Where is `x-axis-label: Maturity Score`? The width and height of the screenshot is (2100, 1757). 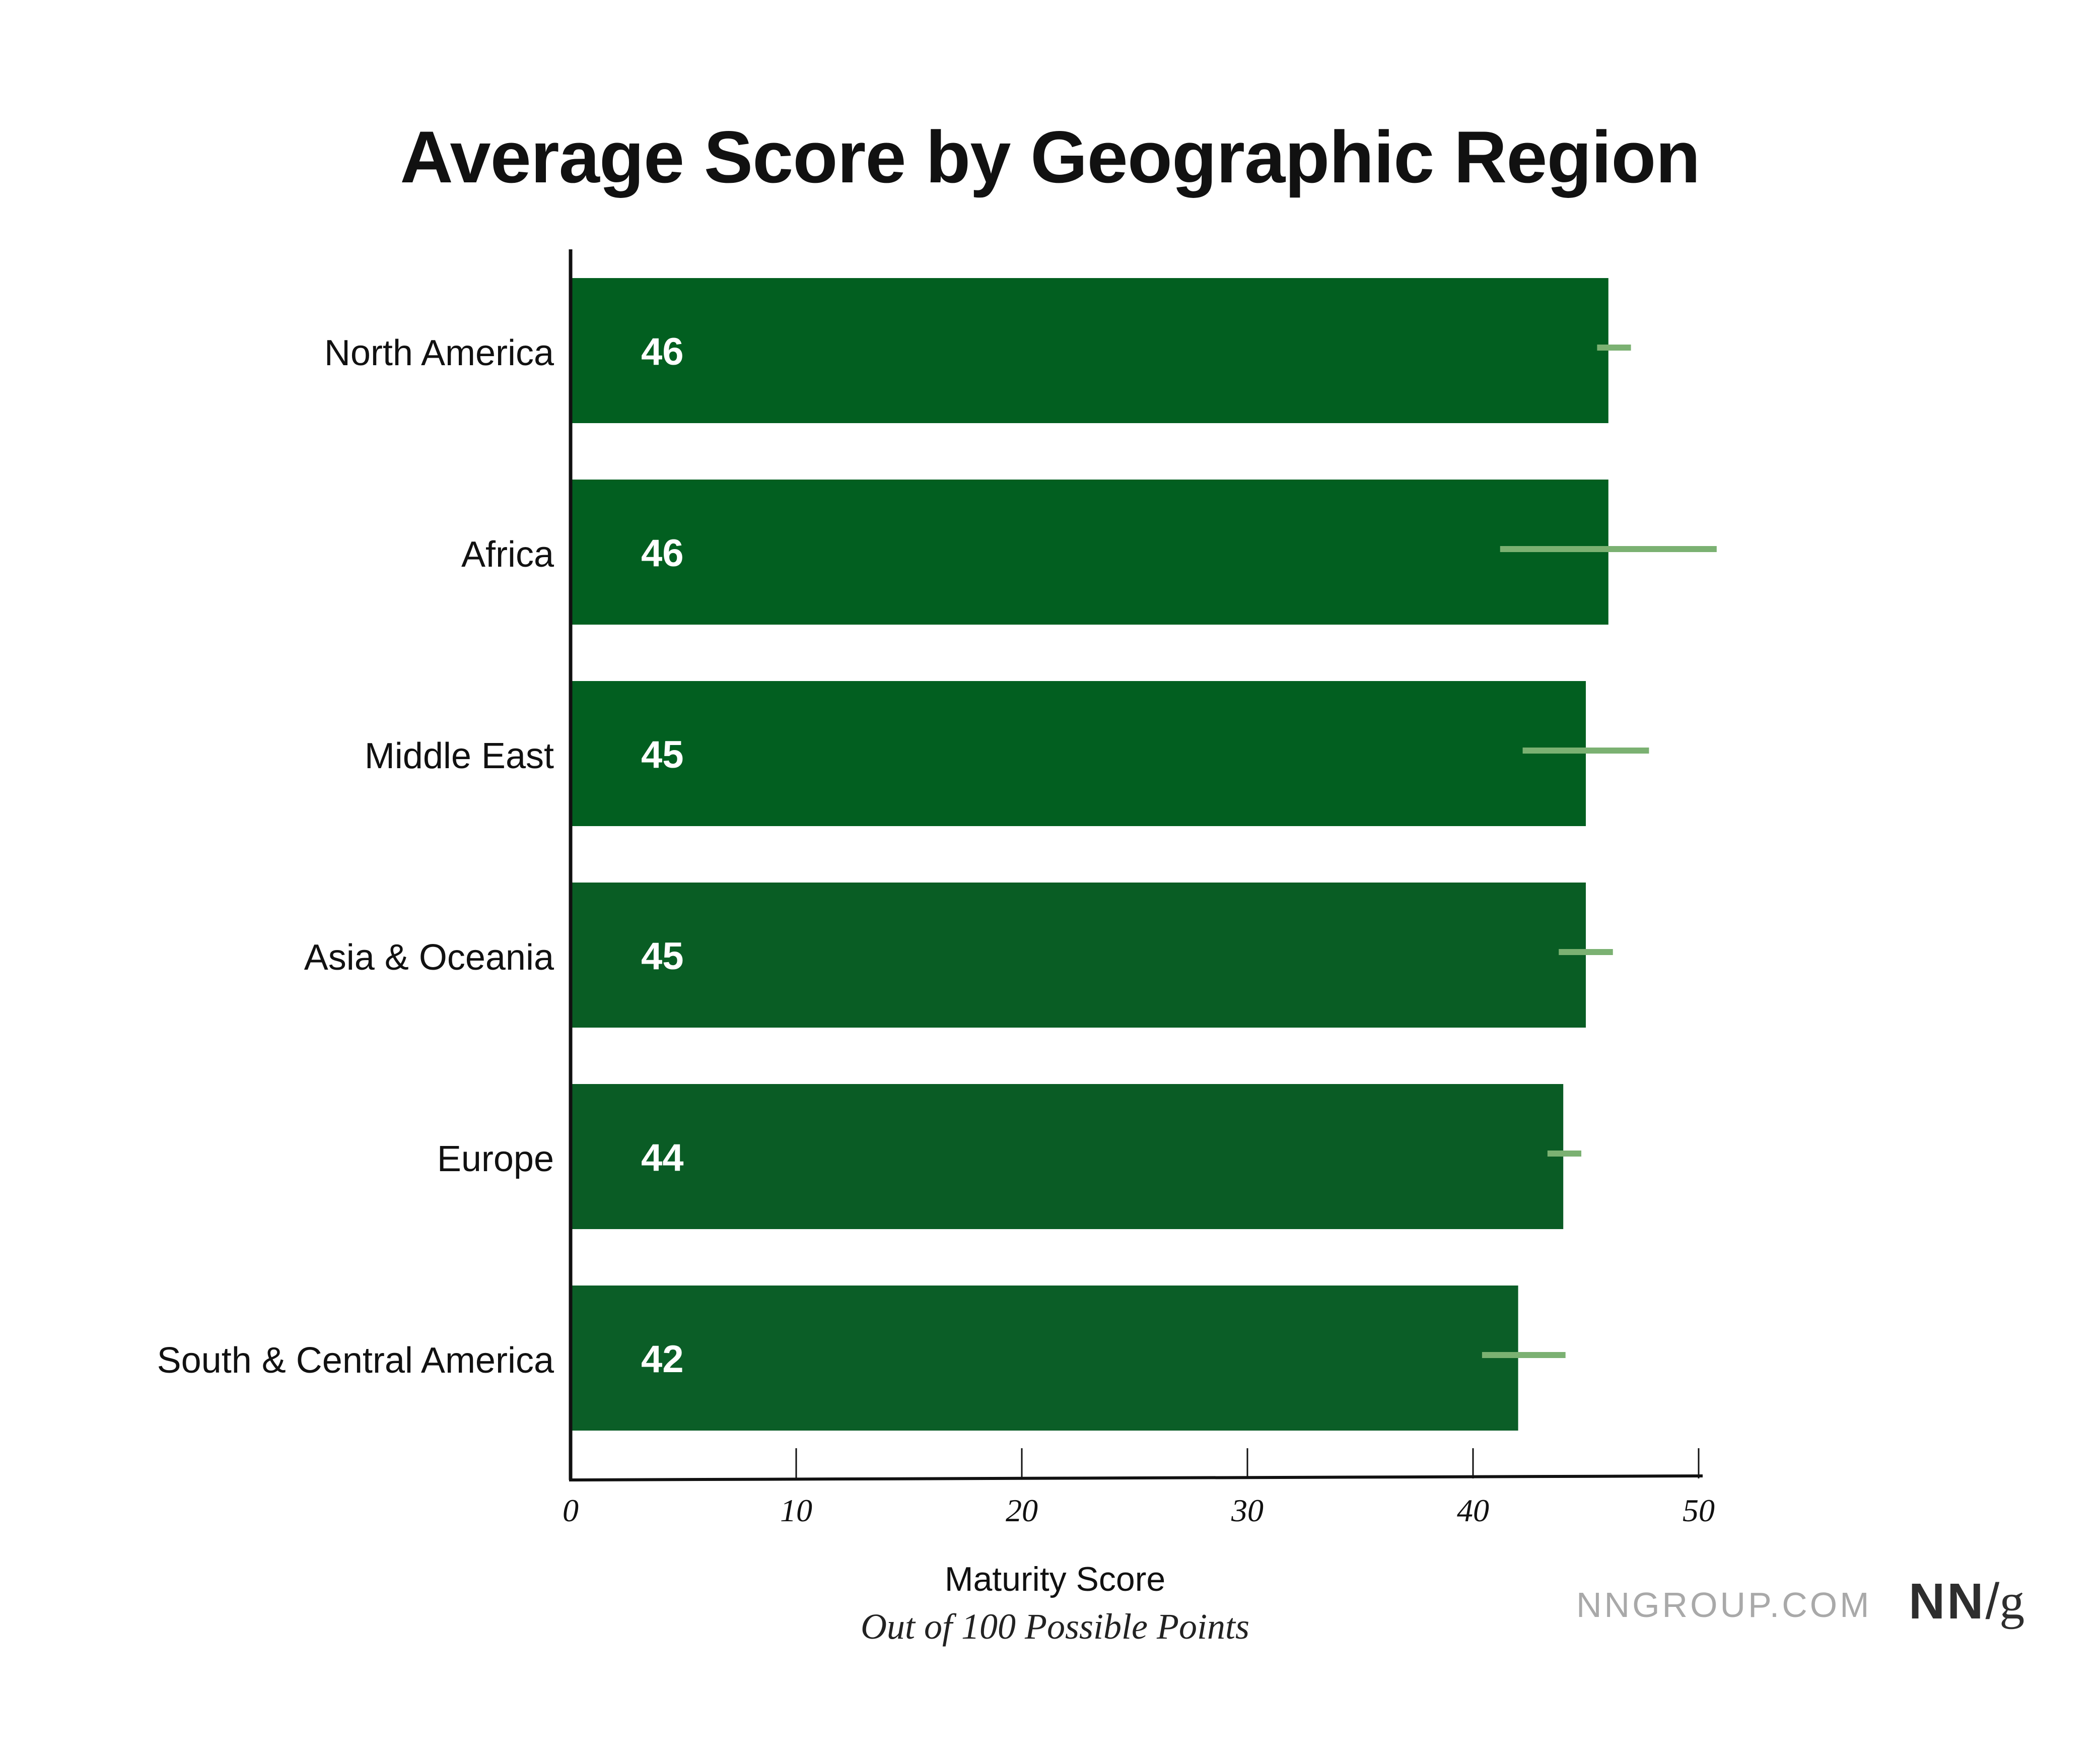 x-axis-label: Maturity Score is located at coordinates (1055, 1579).